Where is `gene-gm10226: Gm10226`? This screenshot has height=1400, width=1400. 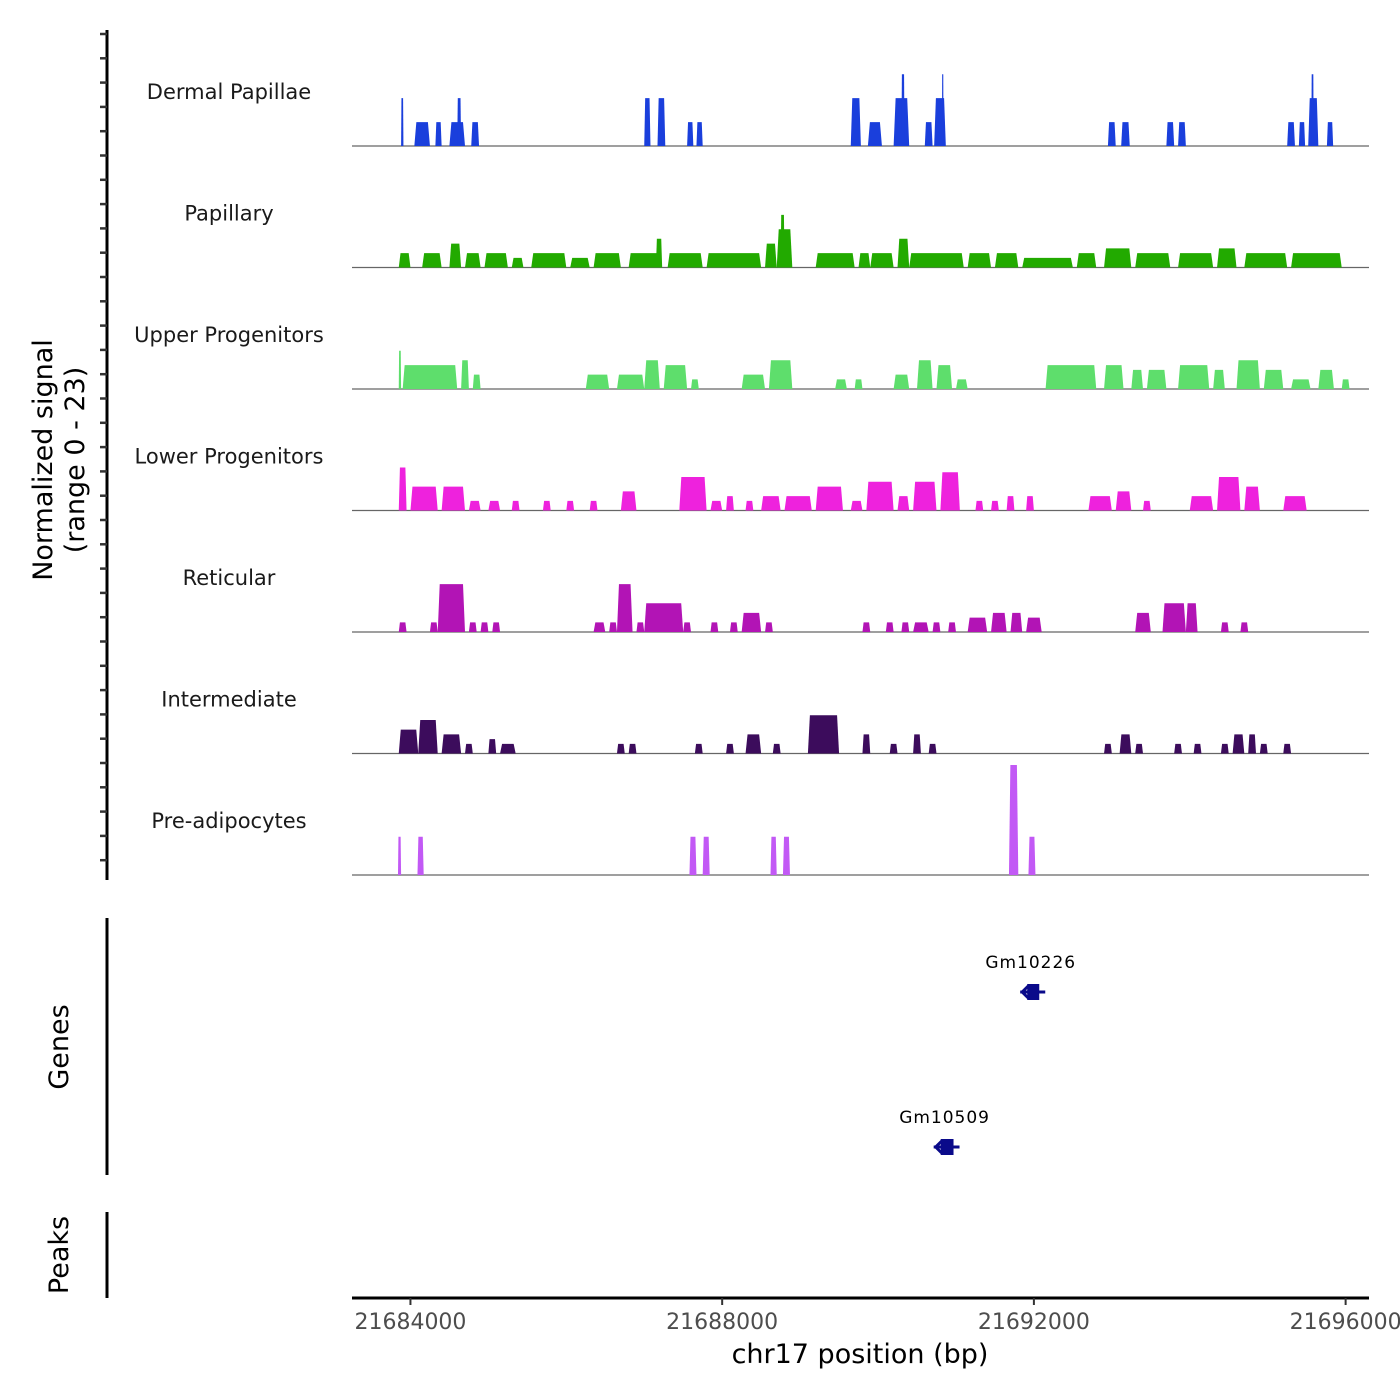 gene-gm10226: Gm10226 is located at coordinates (1030, 976).